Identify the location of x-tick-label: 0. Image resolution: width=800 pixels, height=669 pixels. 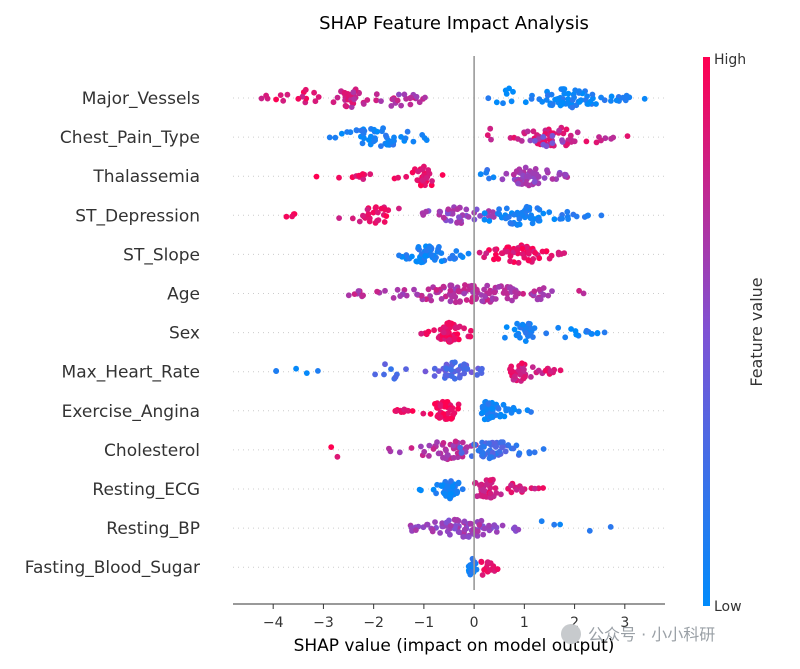
(474, 623).